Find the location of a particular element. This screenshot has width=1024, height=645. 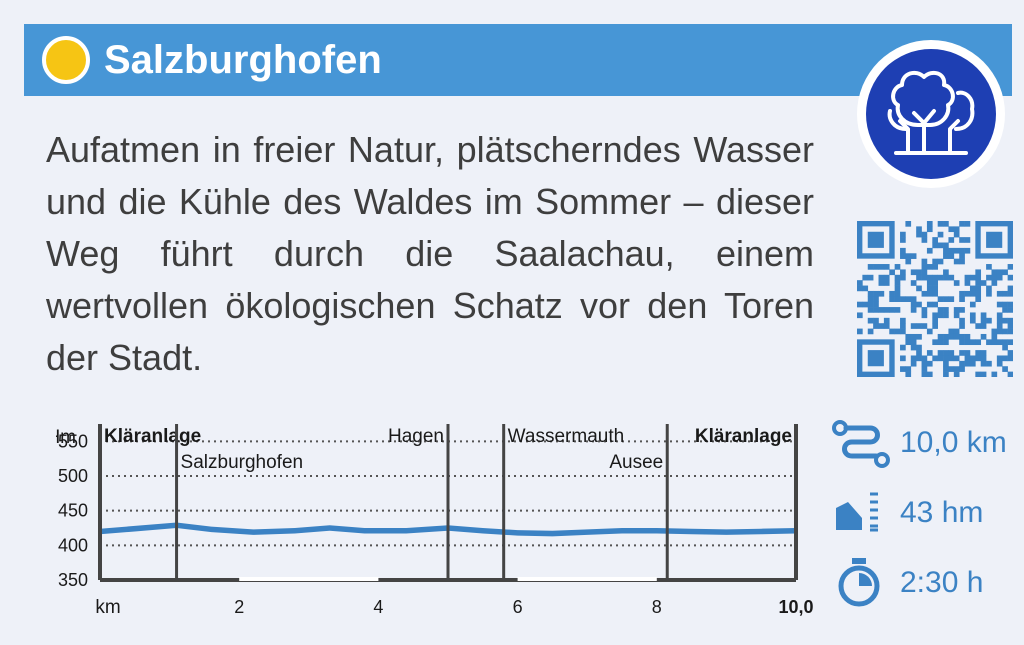

qr-code is located at coordinates (935, 299).